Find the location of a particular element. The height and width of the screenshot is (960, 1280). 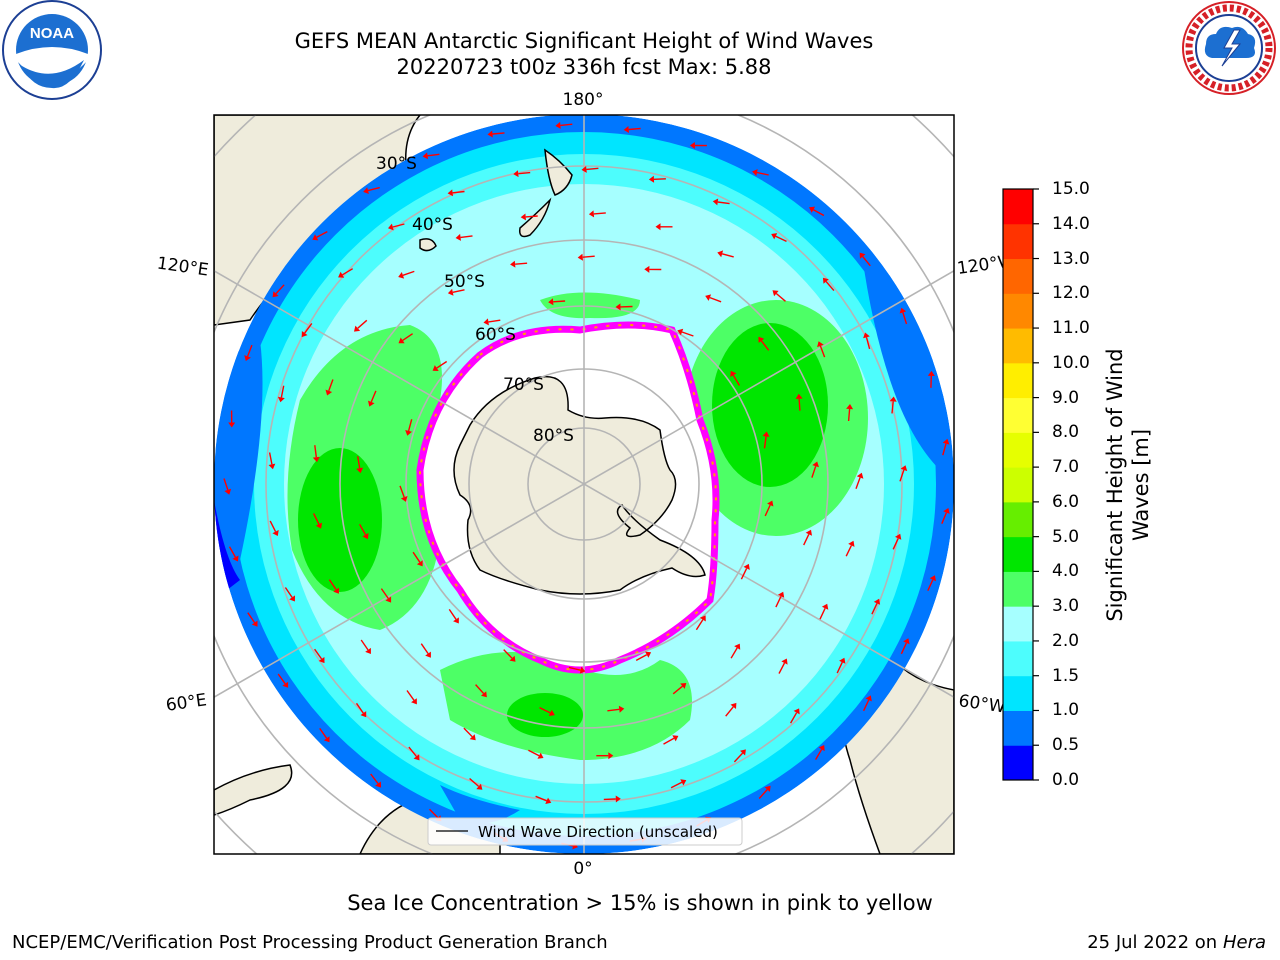

run-date: 25 Jul 2022 on is located at coordinates (1155, 942).